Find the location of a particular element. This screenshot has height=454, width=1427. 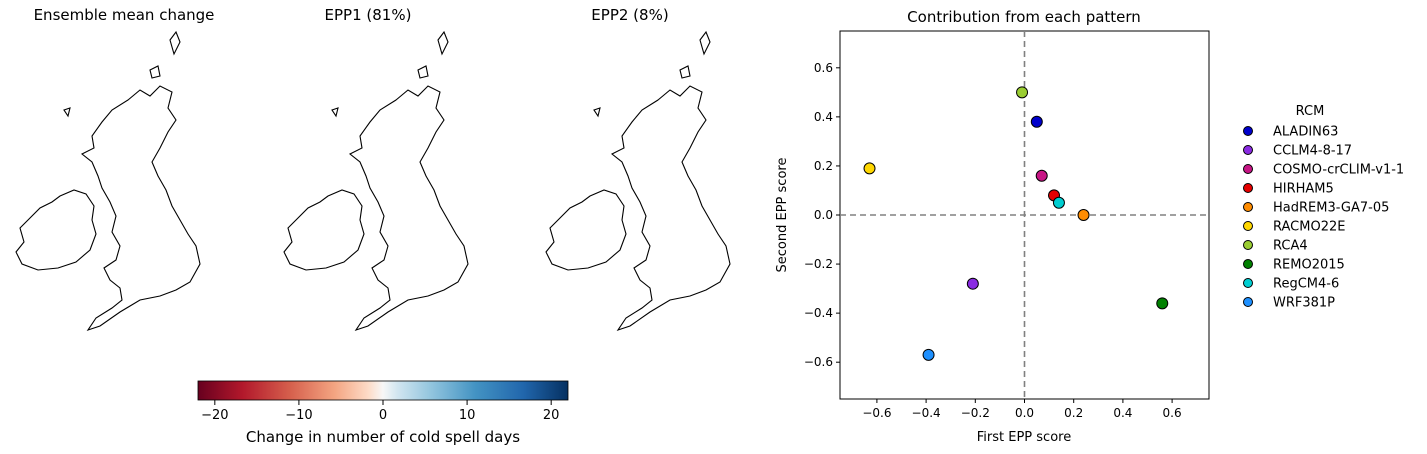

x-tick-label: 0.2 is located at coordinates (1073, 413).